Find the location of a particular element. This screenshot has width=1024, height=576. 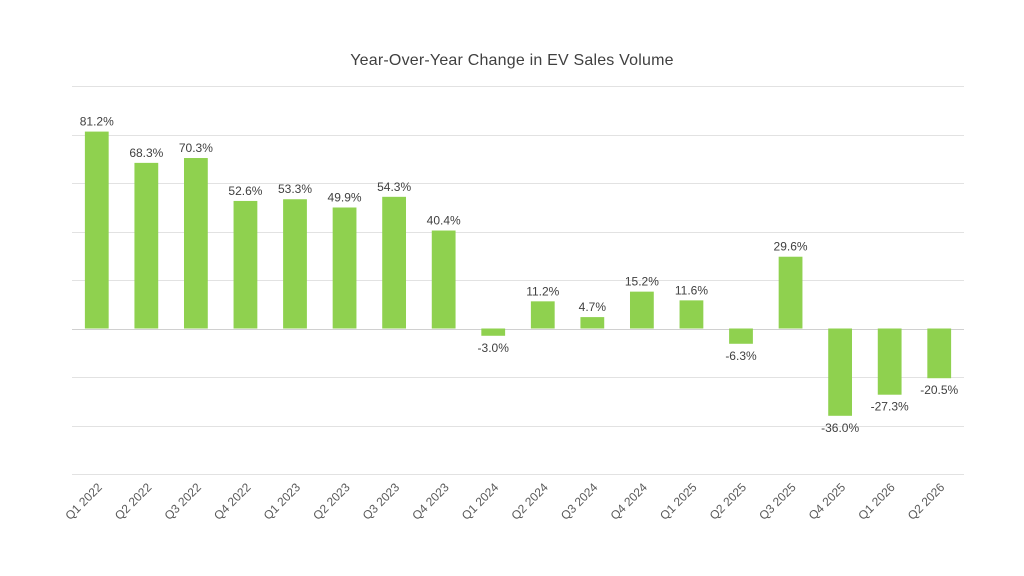

data-label: -36.0% is located at coordinates (840, 428).